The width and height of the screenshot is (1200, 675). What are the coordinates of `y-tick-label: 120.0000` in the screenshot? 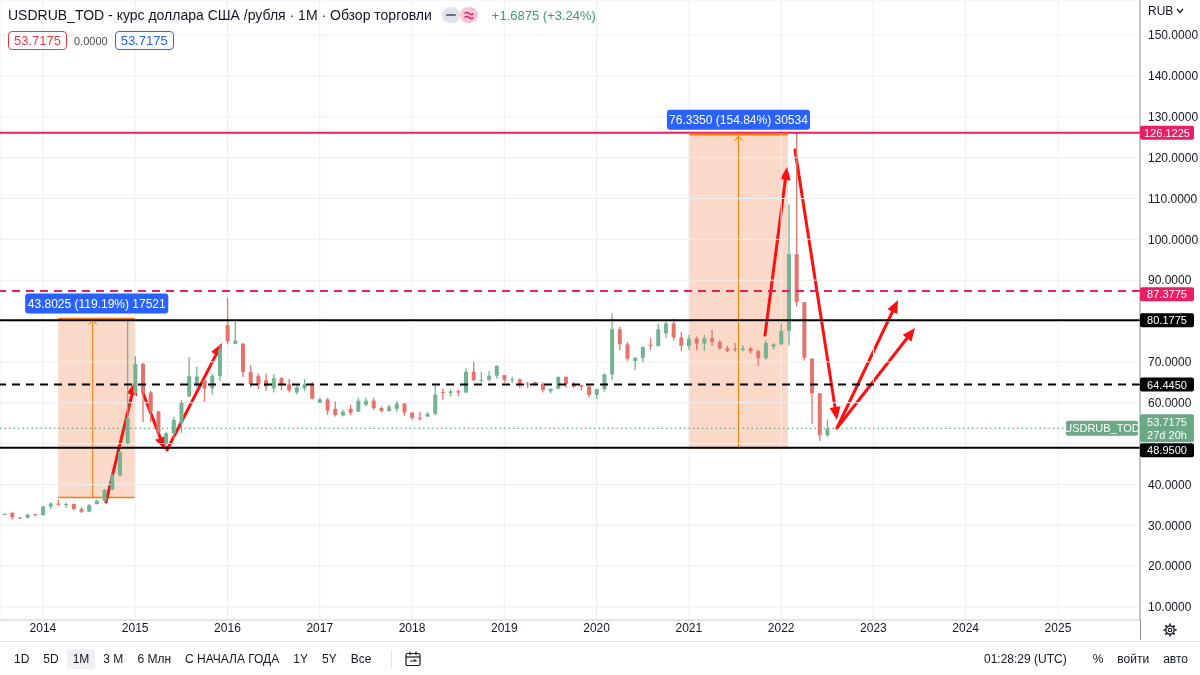 It's located at (1173, 157).